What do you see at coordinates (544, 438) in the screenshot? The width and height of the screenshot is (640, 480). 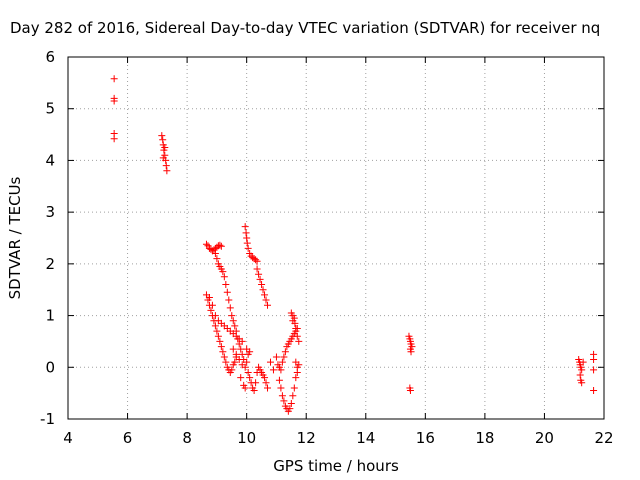 I see `x-tick-label: 20` at bounding box center [544, 438].